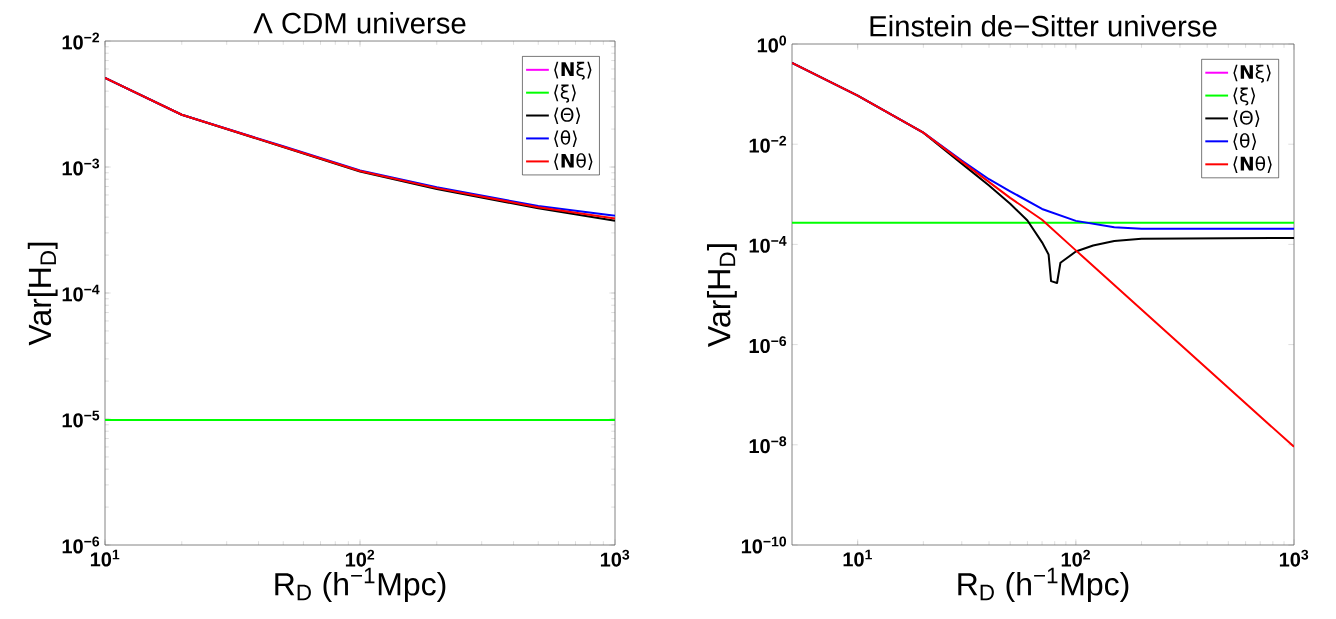  I want to click on y-tick-label: 10$^{0}$, so click(772, 44).